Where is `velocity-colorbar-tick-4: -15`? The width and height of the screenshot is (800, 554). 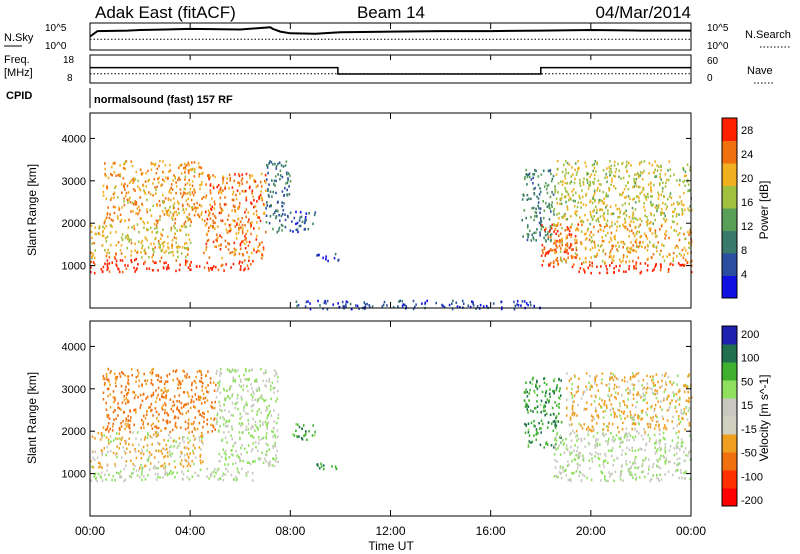
velocity-colorbar-tick-4: -15 is located at coordinates (749, 430).